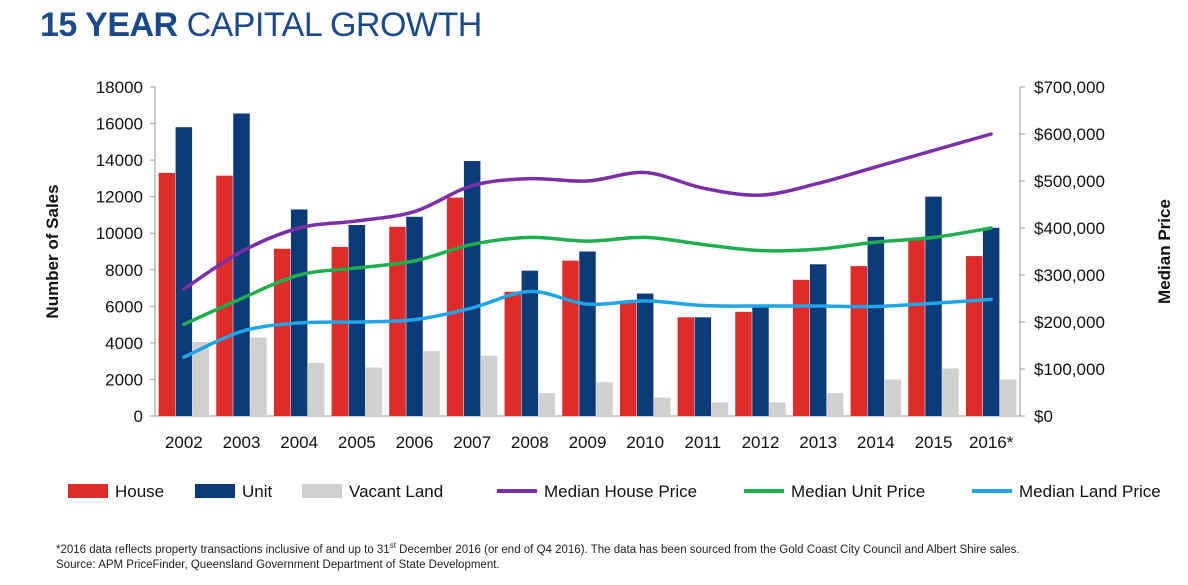 The width and height of the screenshot is (1188, 585). Describe the element at coordinates (396, 491) in the screenshot. I see `legend-label-vacant-land: Vacant Land` at that location.